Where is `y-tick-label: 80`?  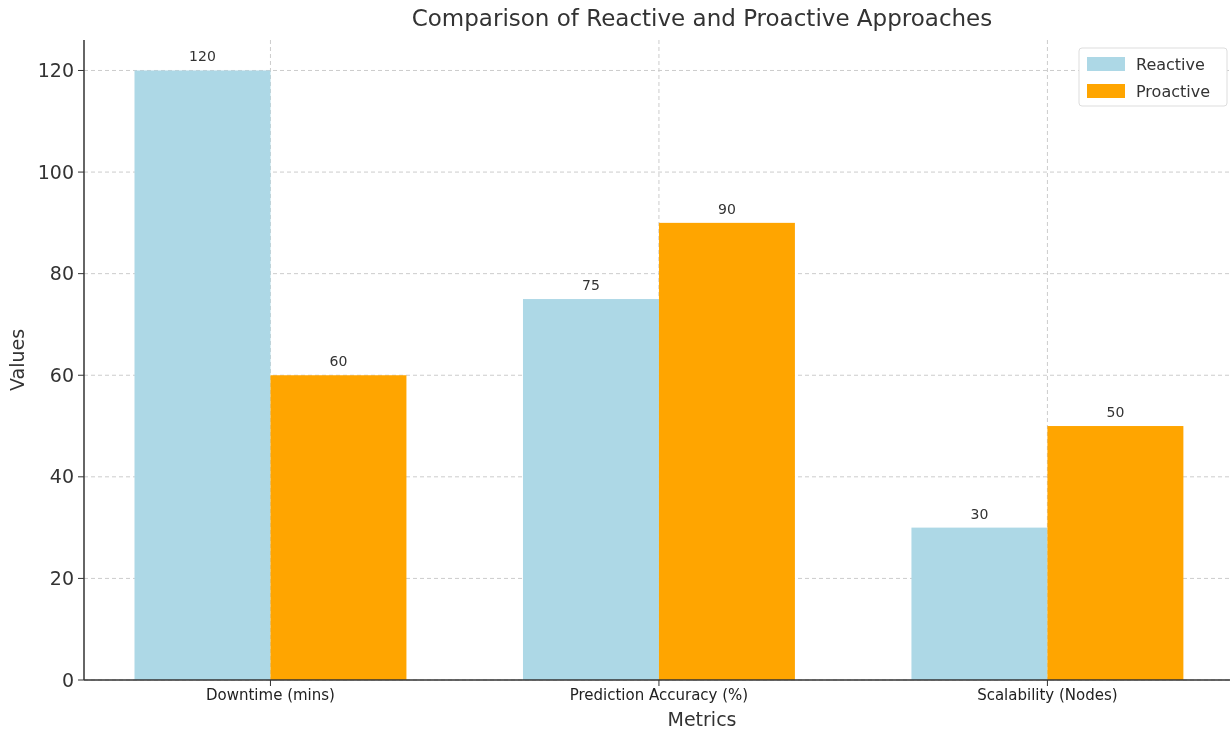 y-tick-label: 80 is located at coordinates (61, 273).